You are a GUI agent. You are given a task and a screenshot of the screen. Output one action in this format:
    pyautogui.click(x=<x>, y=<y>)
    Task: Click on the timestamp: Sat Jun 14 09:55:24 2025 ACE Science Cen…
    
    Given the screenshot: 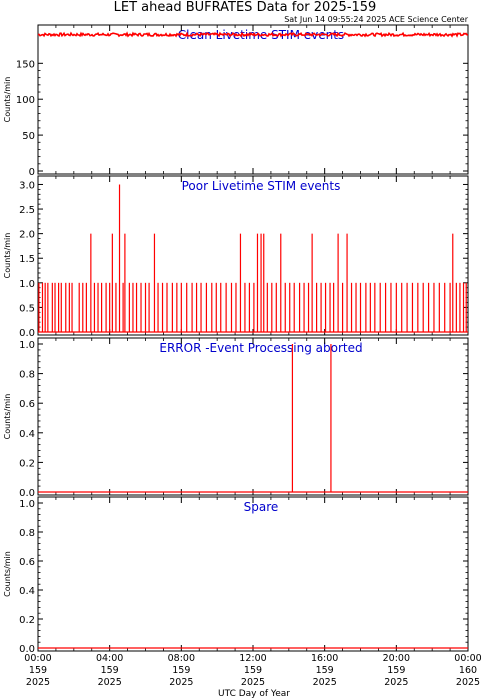 What is the action you would take?
    pyautogui.click(x=376, y=19)
    